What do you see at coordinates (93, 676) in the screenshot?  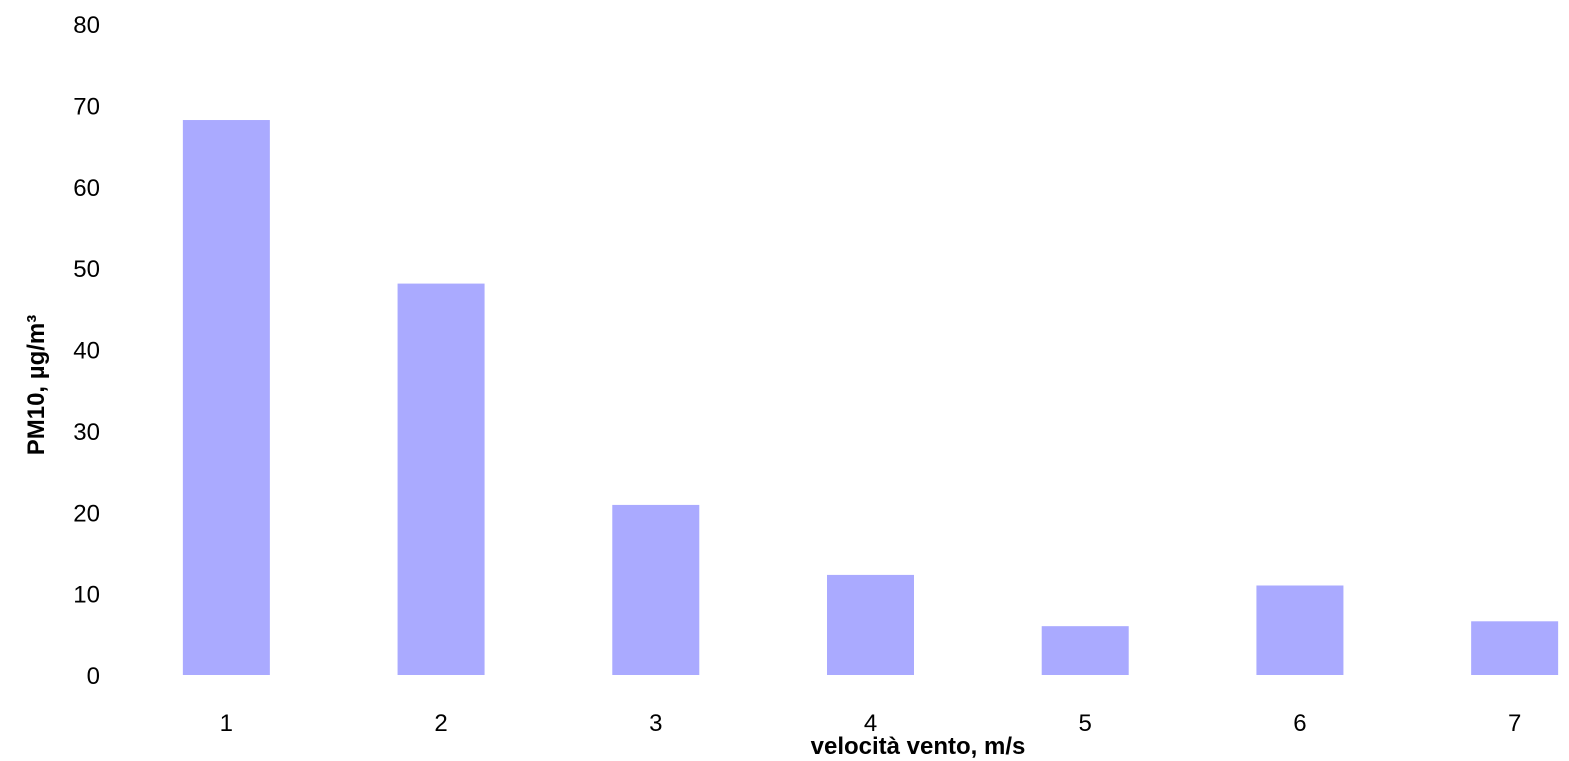 I see `y-tick-label: 0` at bounding box center [93, 676].